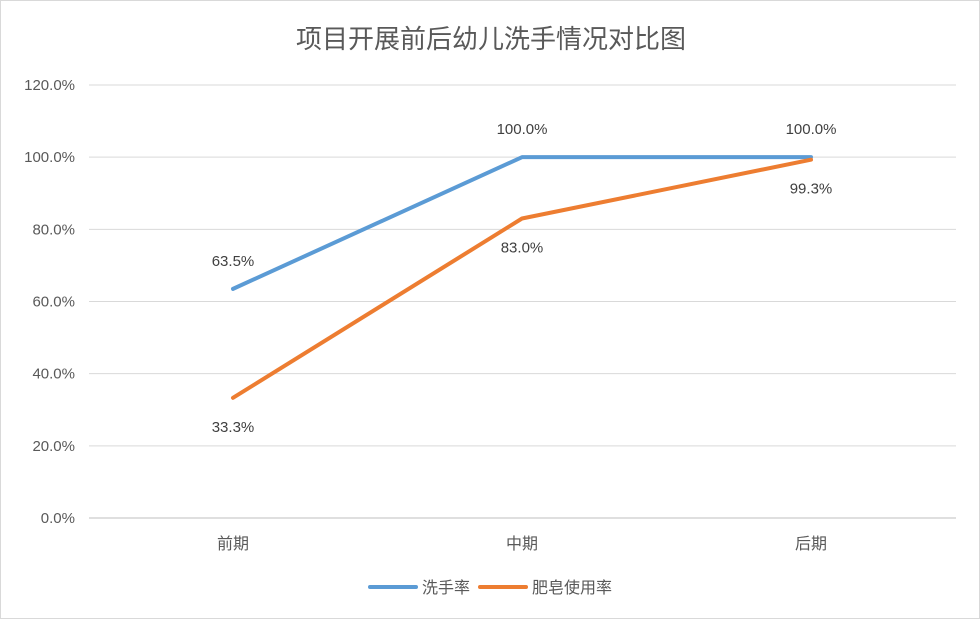 The width and height of the screenshot is (980, 620). Describe the element at coordinates (811, 543) in the screenshot. I see `x-category-label: 后期` at that location.